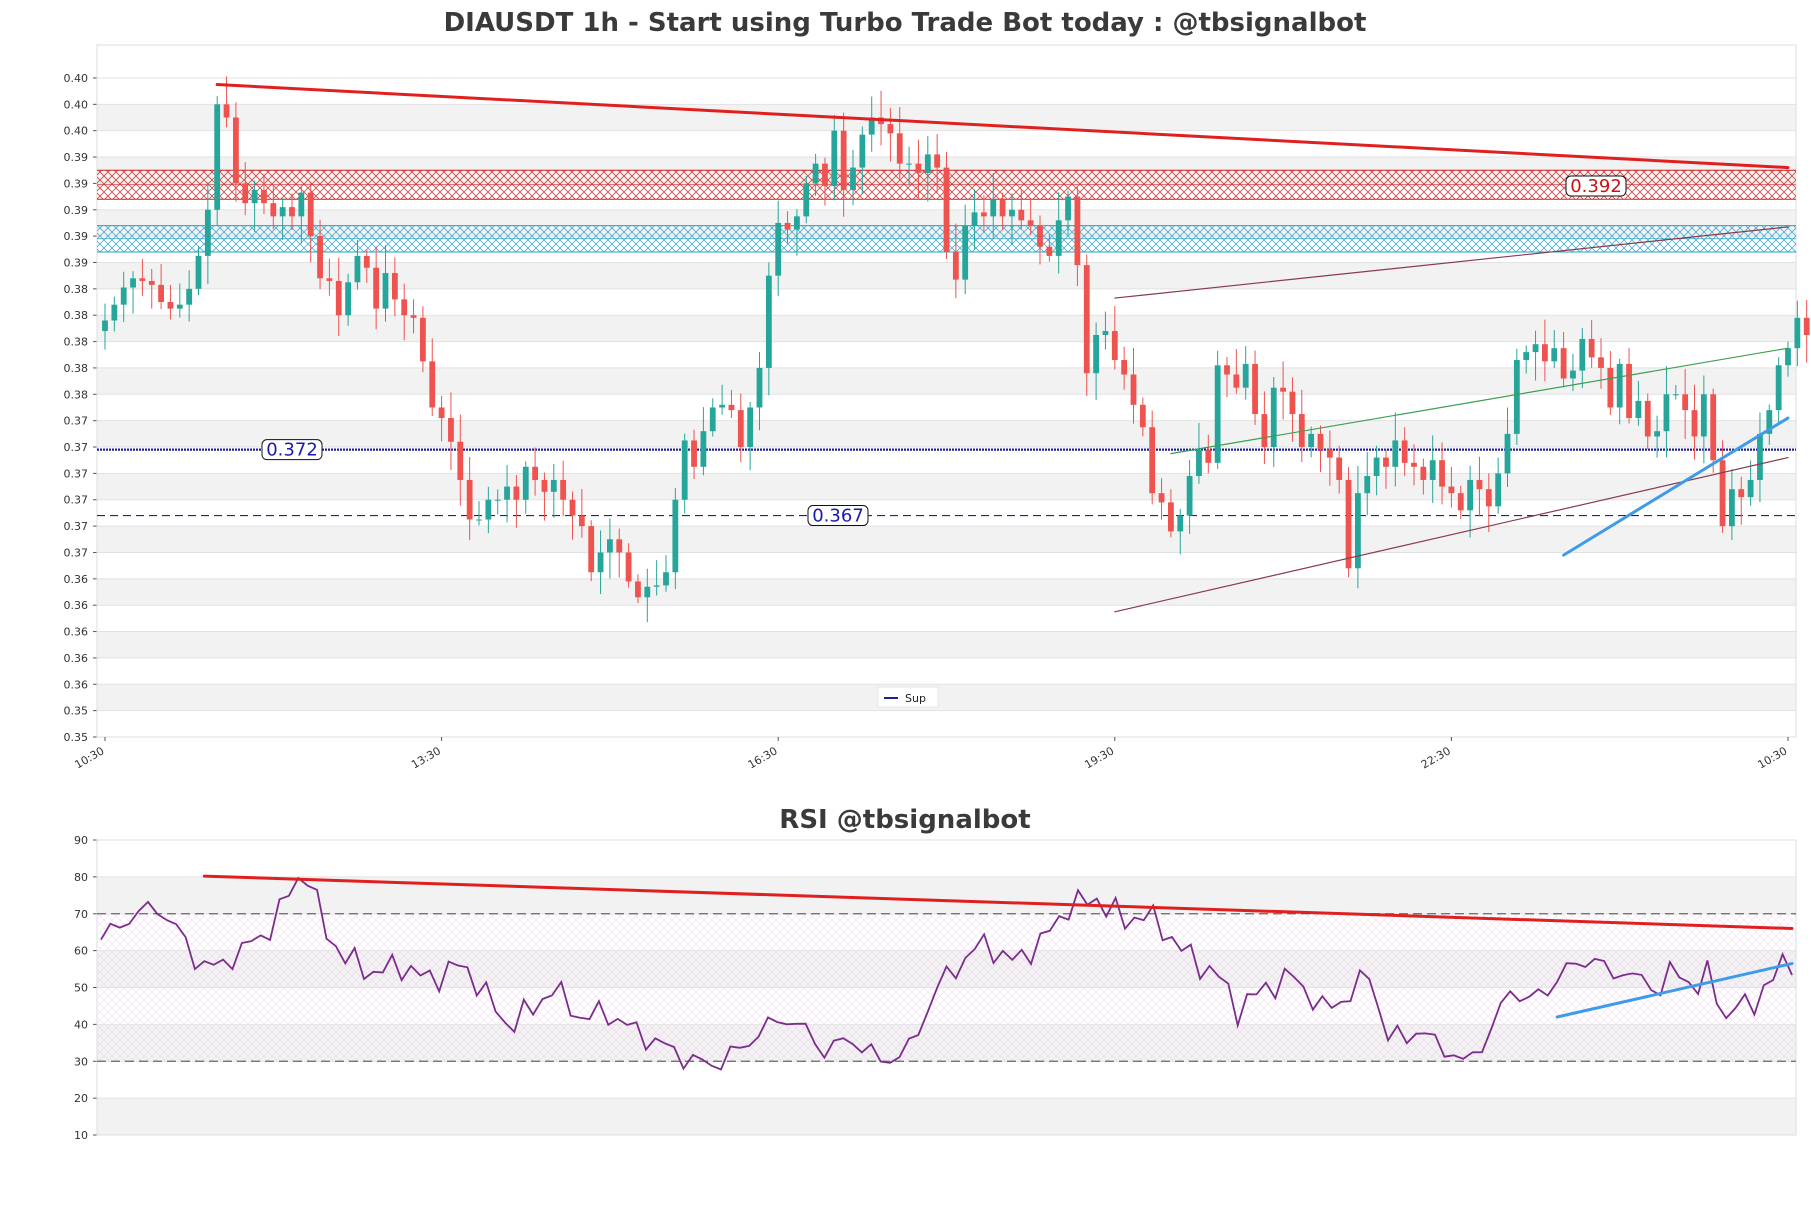 This screenshot has height=1208, width=1811. Describe the element at coordinates (81, 1098) in the screenshot. I see `rsi-y-tick-label: 20` at that location.